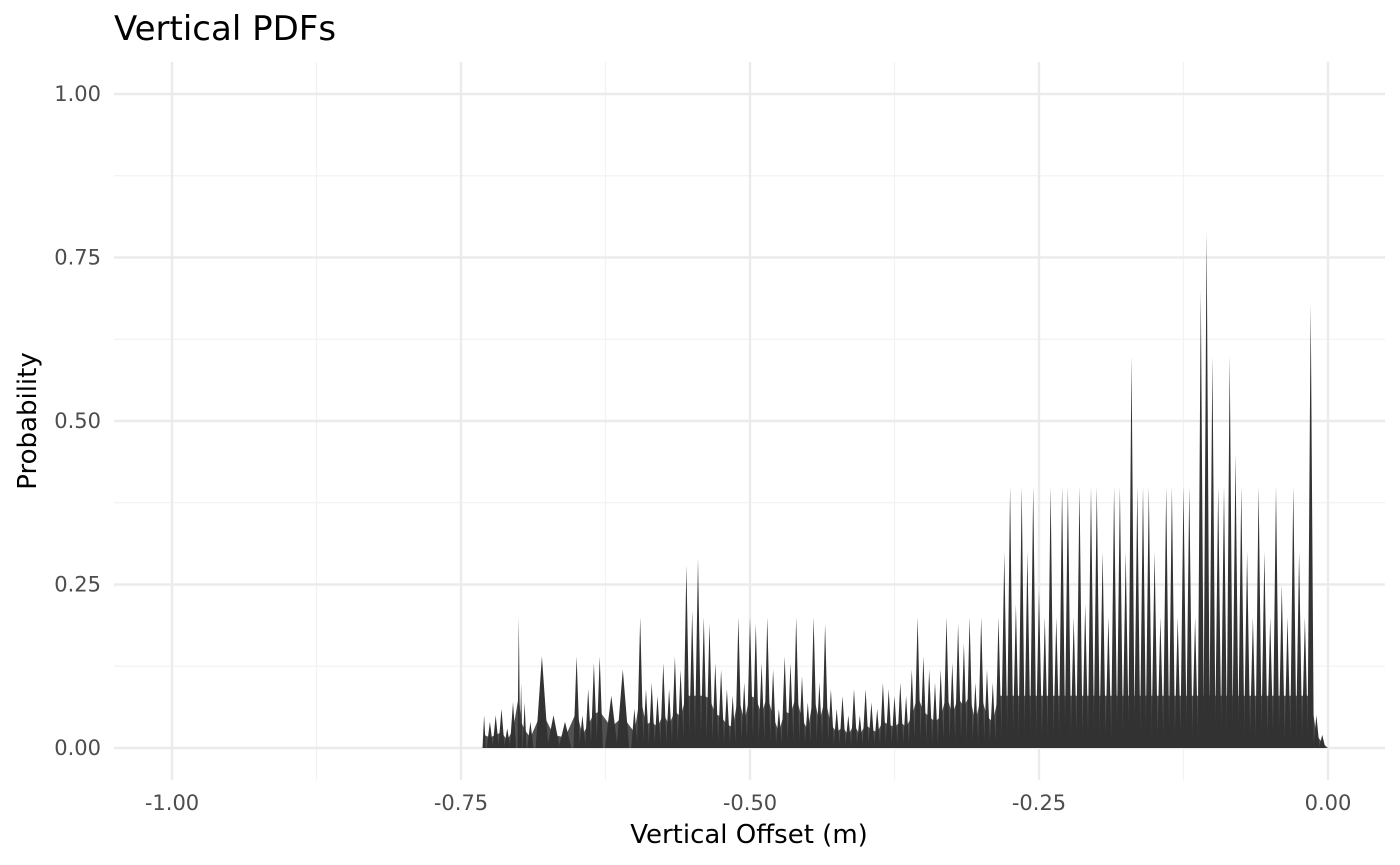 The height and width of the screenshot is (865, 1400). I want to click on y-tick-label: 0.25, so click(77, 585).